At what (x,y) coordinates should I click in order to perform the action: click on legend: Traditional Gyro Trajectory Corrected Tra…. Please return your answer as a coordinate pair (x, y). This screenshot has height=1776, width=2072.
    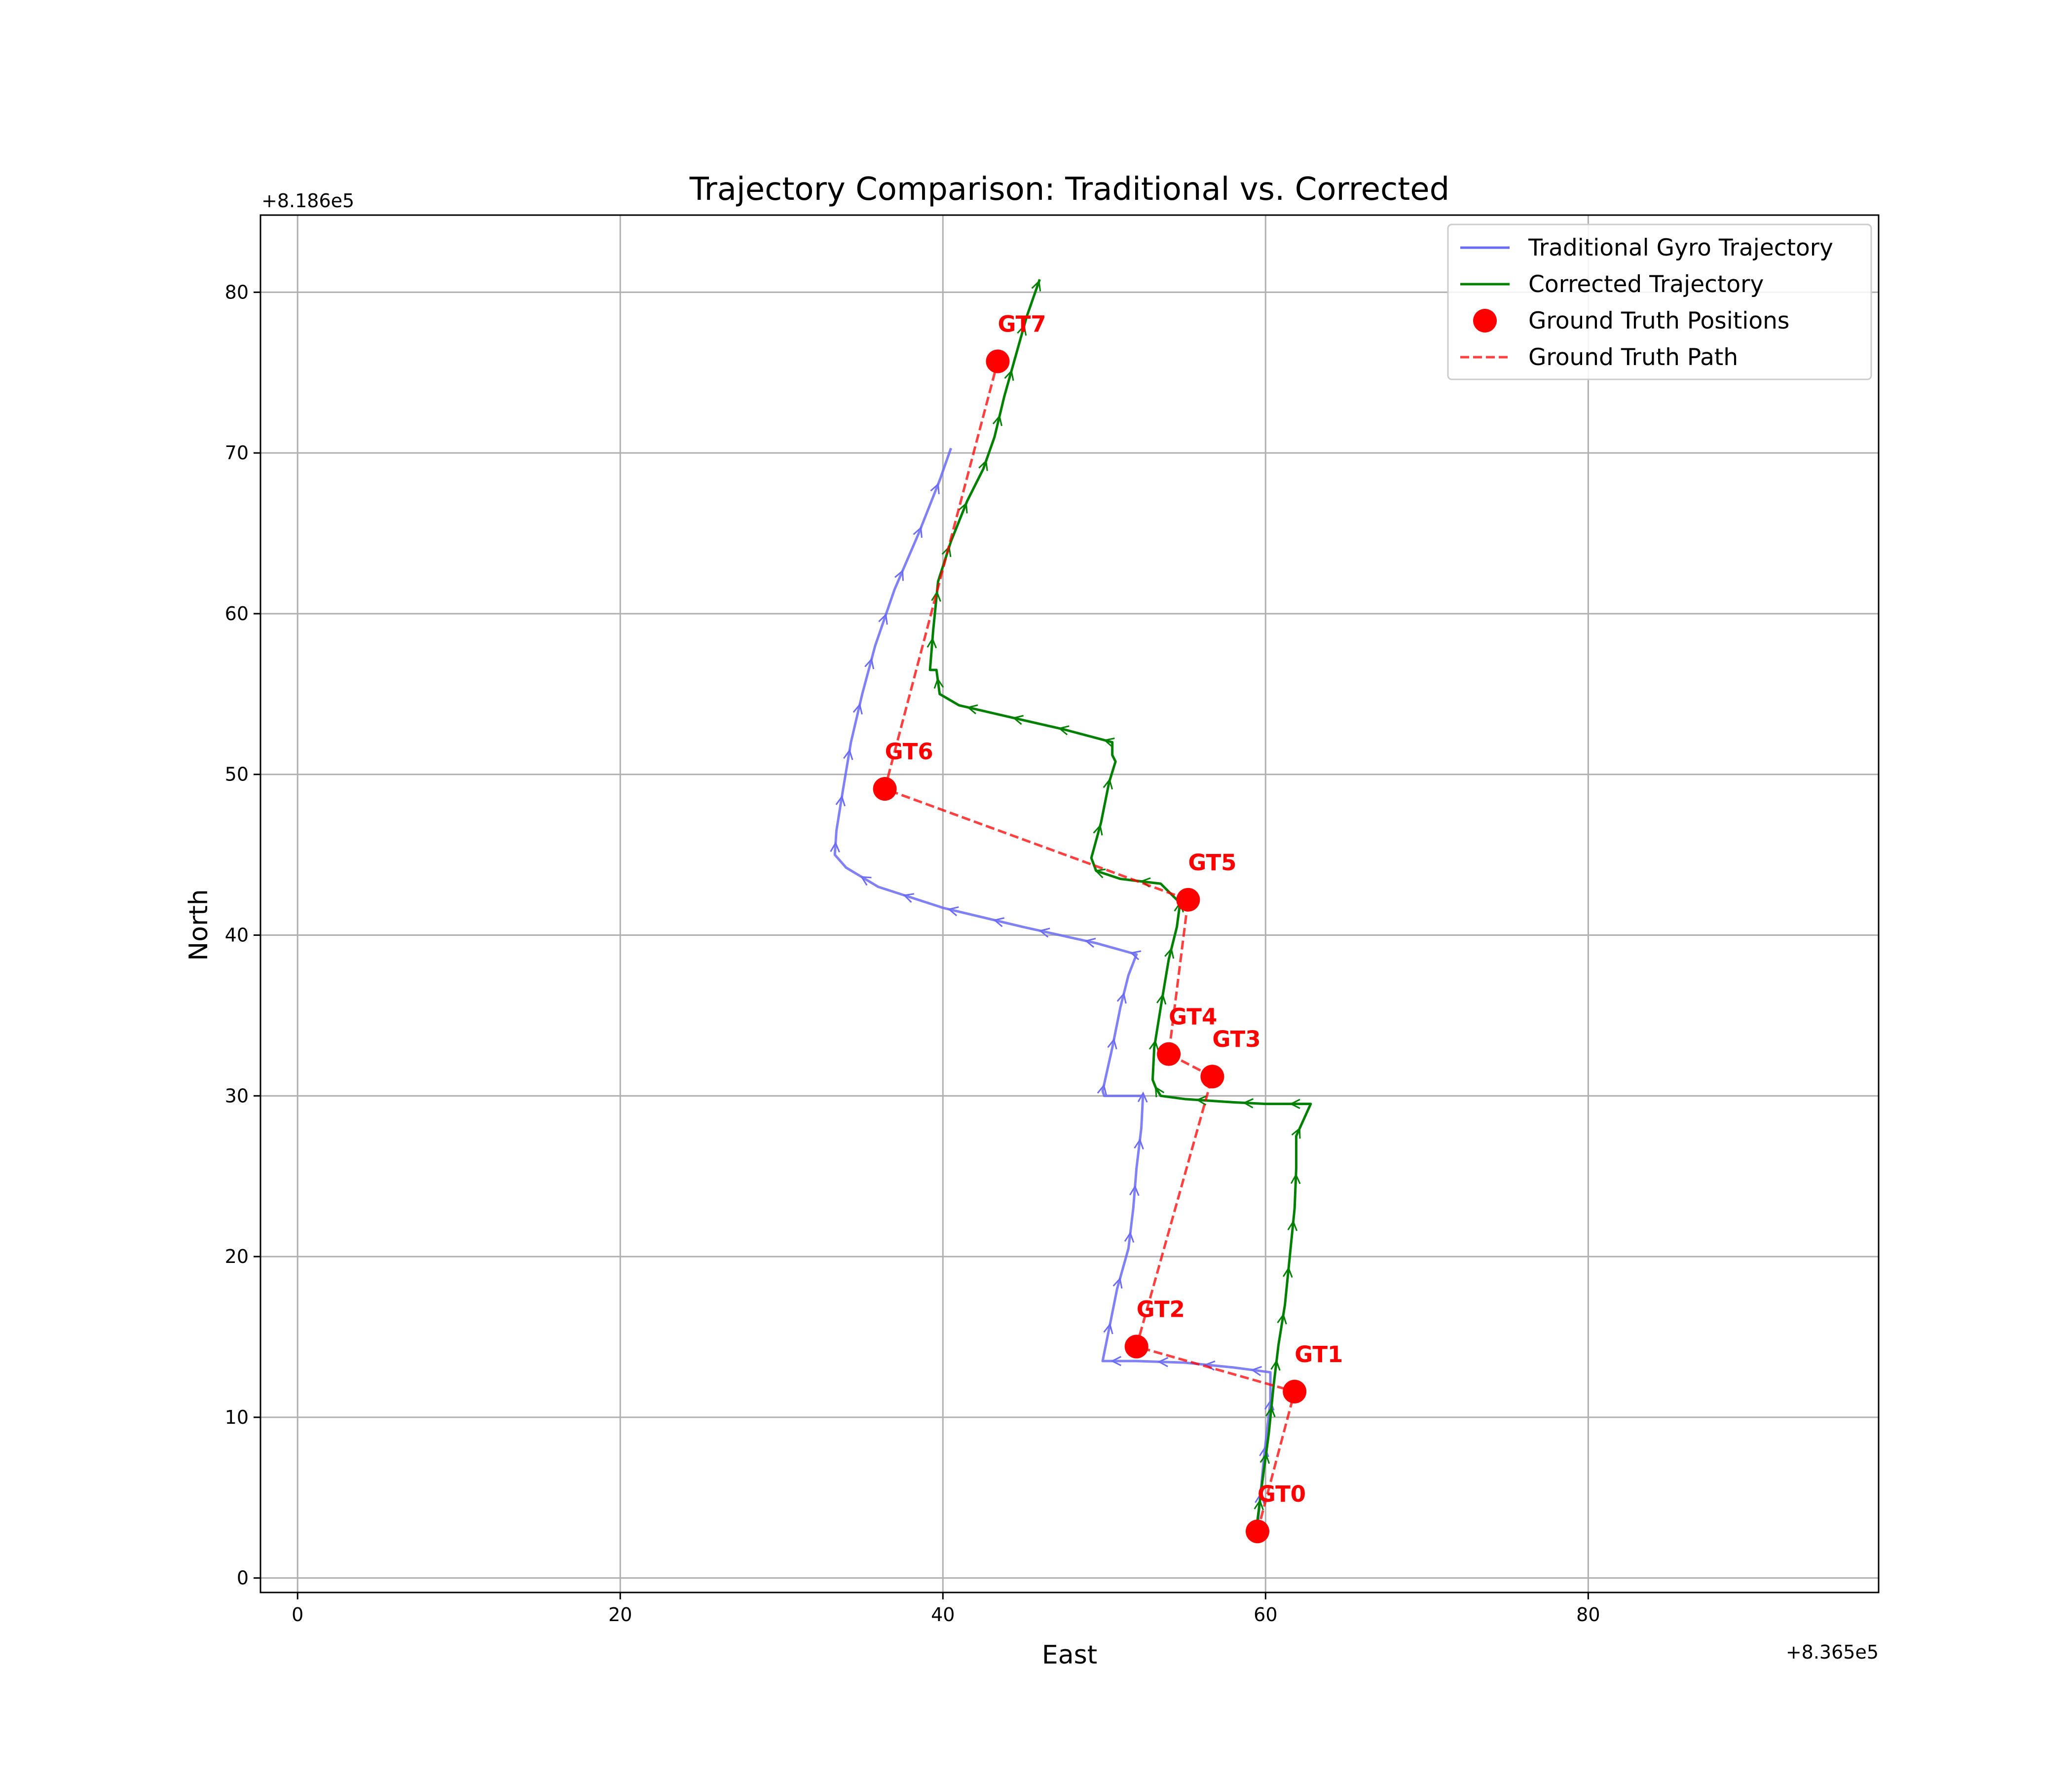
    Looking at the image, I should click on (1660, 301).